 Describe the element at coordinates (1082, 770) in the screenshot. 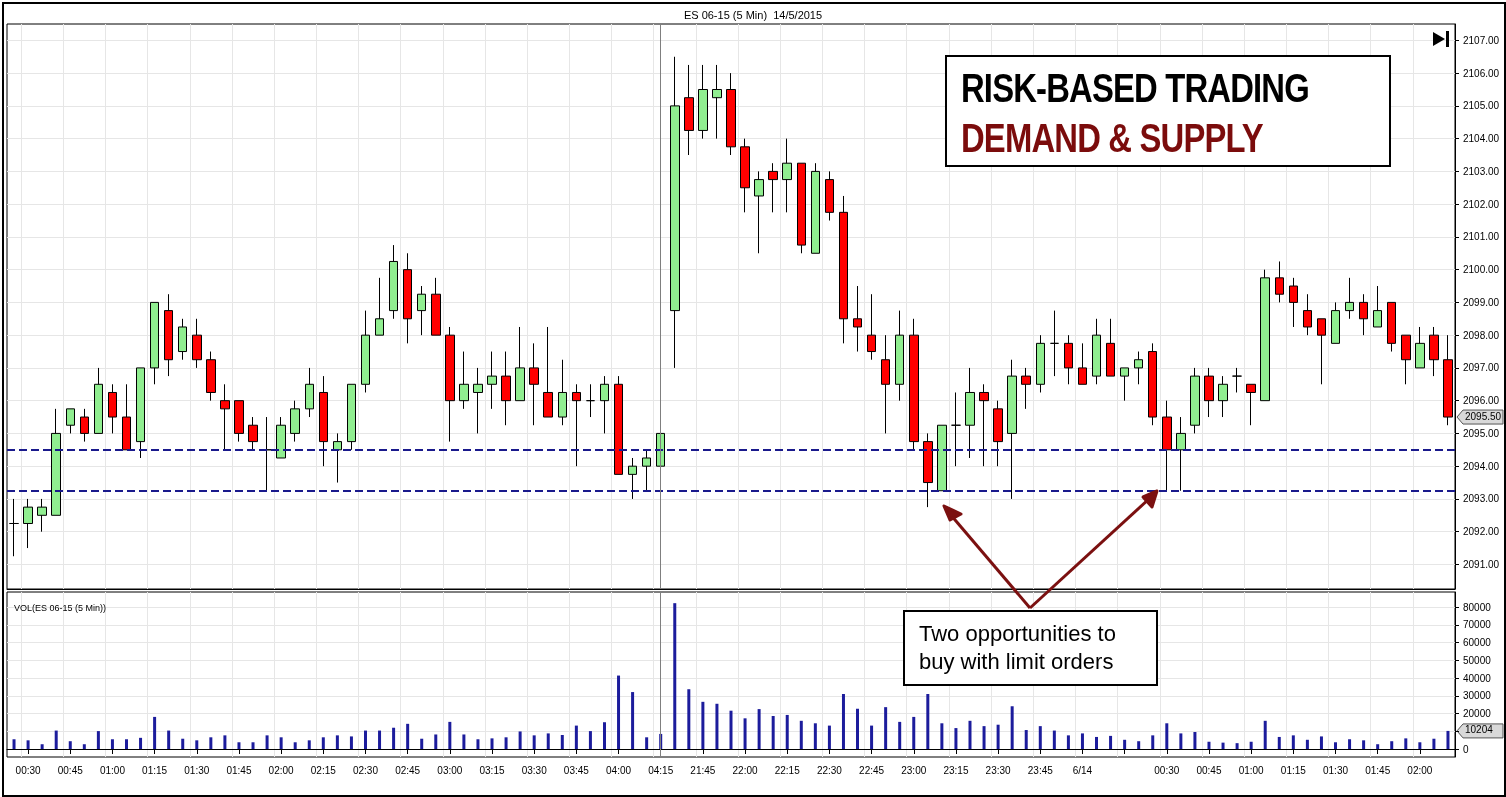

I see `x-tick-label: 6/14` at that location.